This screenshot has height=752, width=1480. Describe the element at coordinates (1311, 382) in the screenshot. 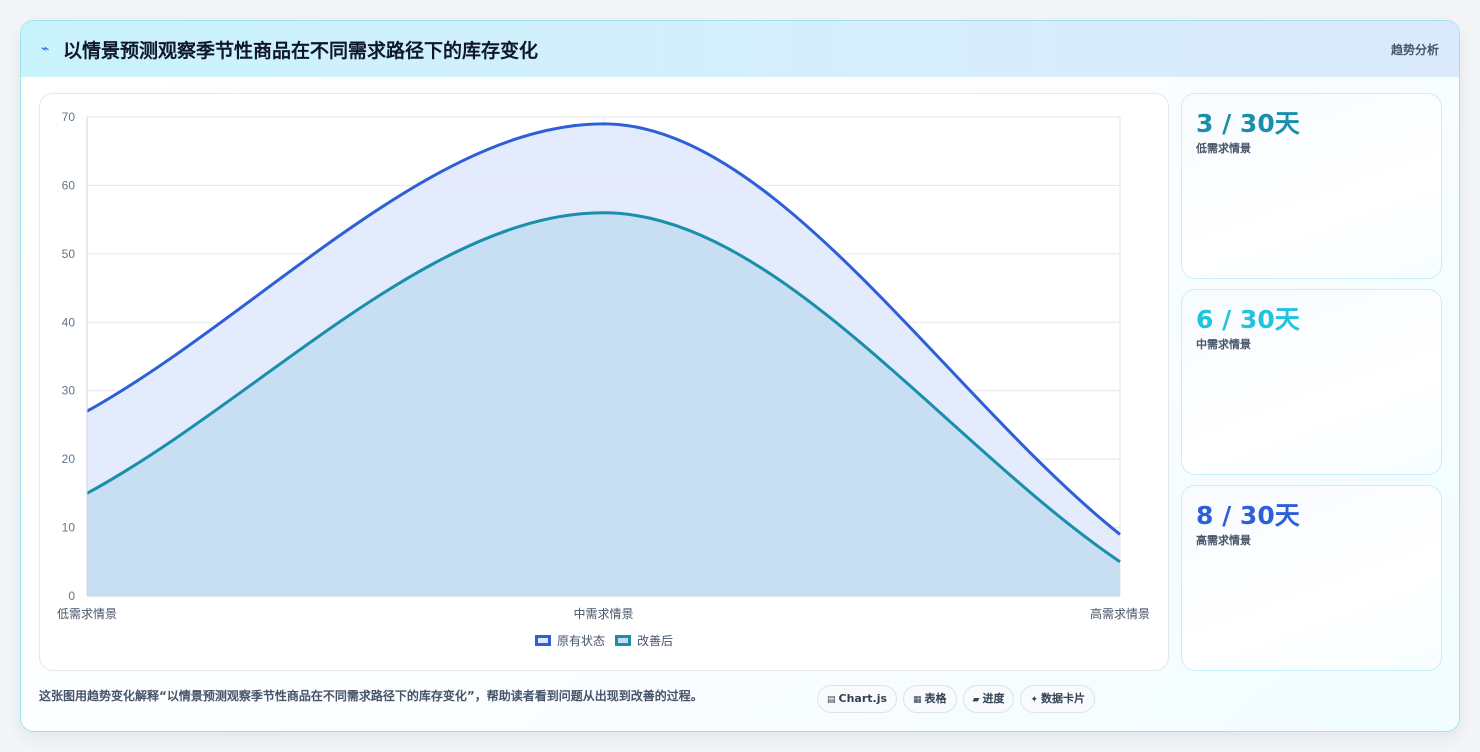

I see `stat-card: 6 / 30天中需求情景` at that location.